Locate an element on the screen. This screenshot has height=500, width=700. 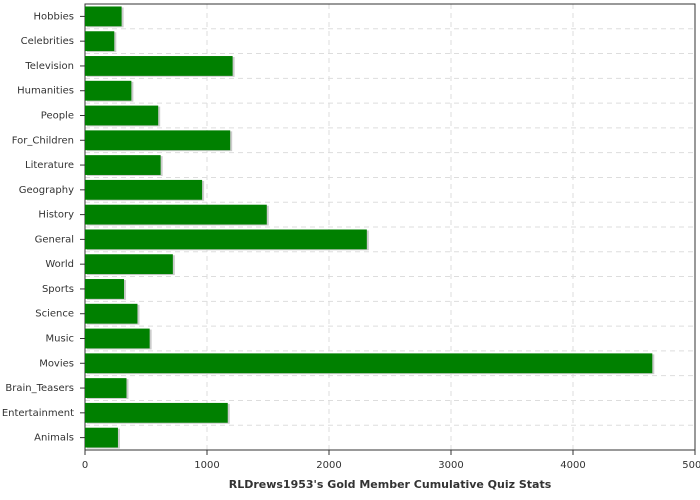
x-tick-label: 3000 is located at coordinates (450, 465).